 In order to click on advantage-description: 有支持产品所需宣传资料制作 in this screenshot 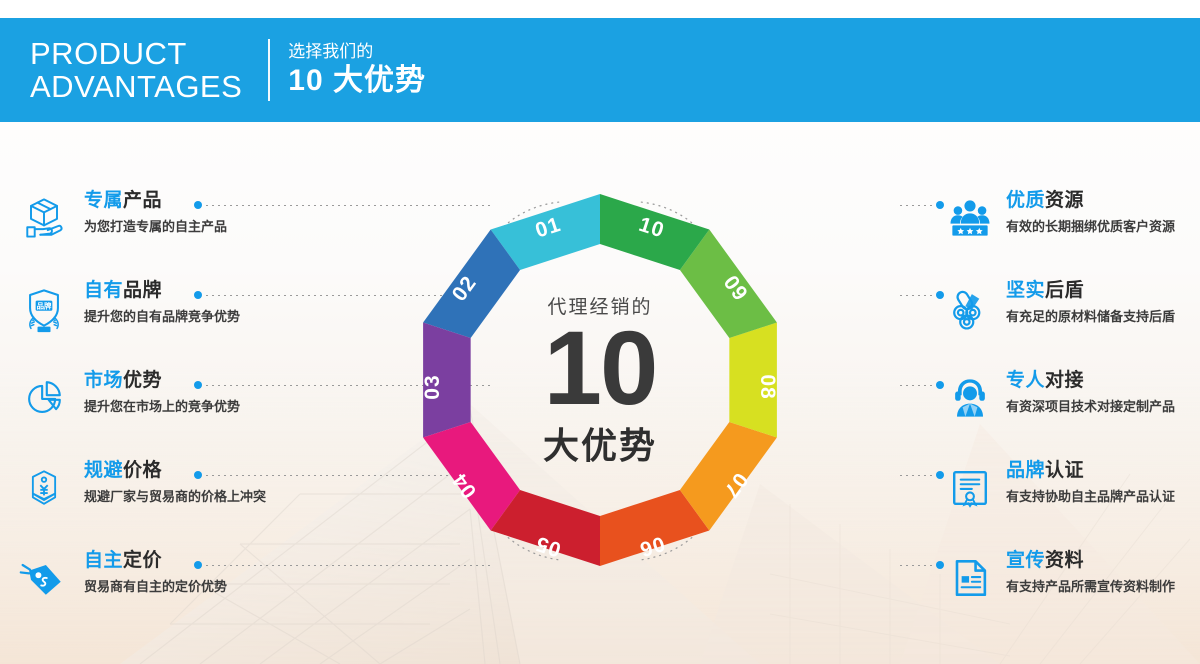, I will do `click(1091, 586)`.